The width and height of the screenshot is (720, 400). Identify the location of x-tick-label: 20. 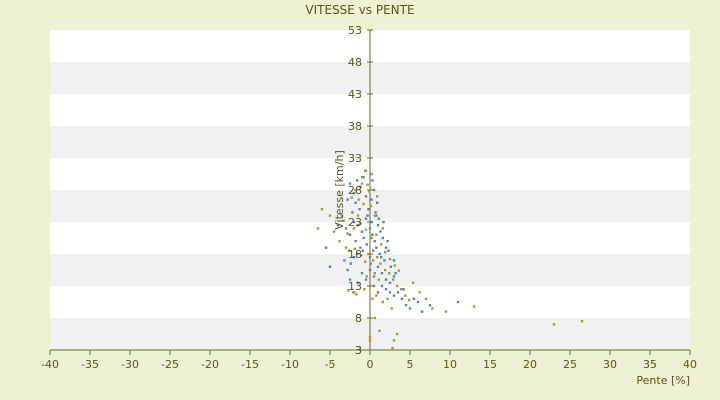
(530, 364).